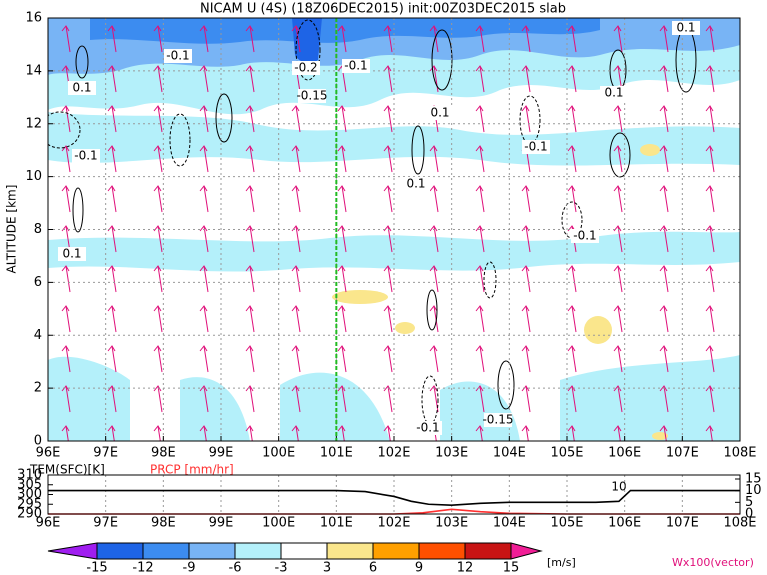 The height and width of the screenshot is (575, 767). What do you see at coordinates (48, 523) in the screenshot?
I see `x-tick-label: 96E` at bounding box center [48, 523].